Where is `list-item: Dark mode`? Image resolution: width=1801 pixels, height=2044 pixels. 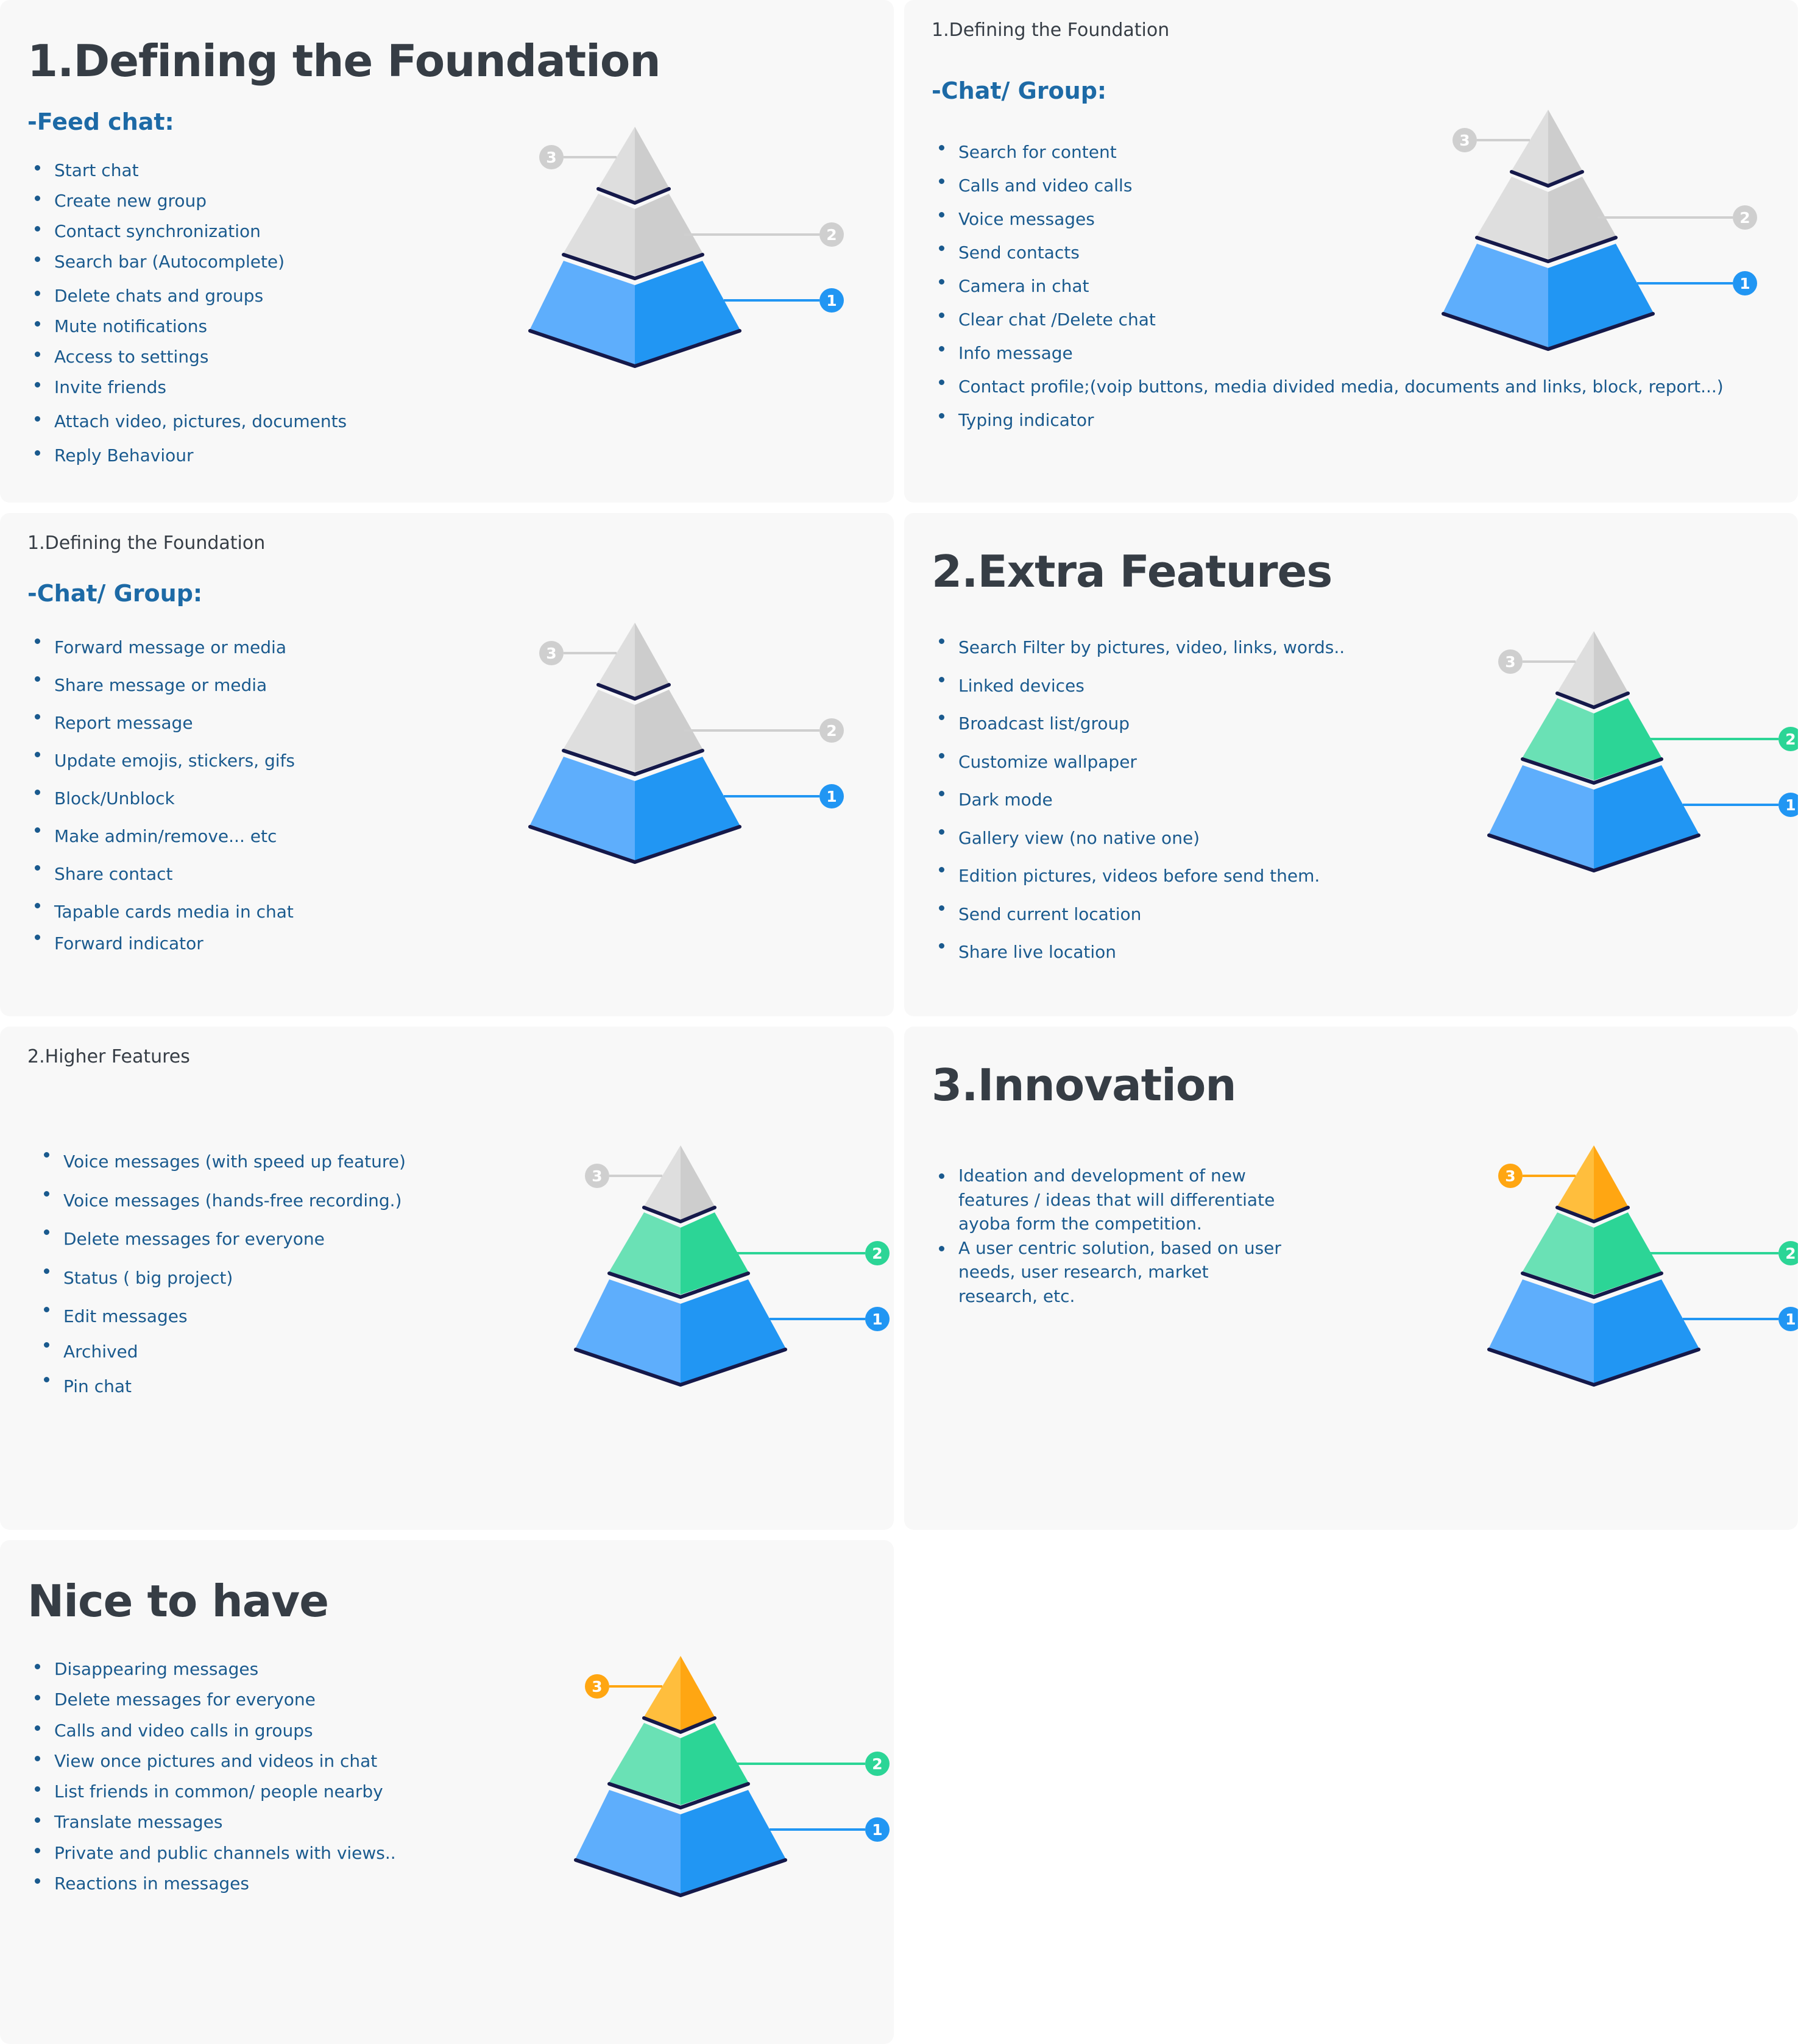 list-item: Dark mode is located at coordinates (1138, 800).